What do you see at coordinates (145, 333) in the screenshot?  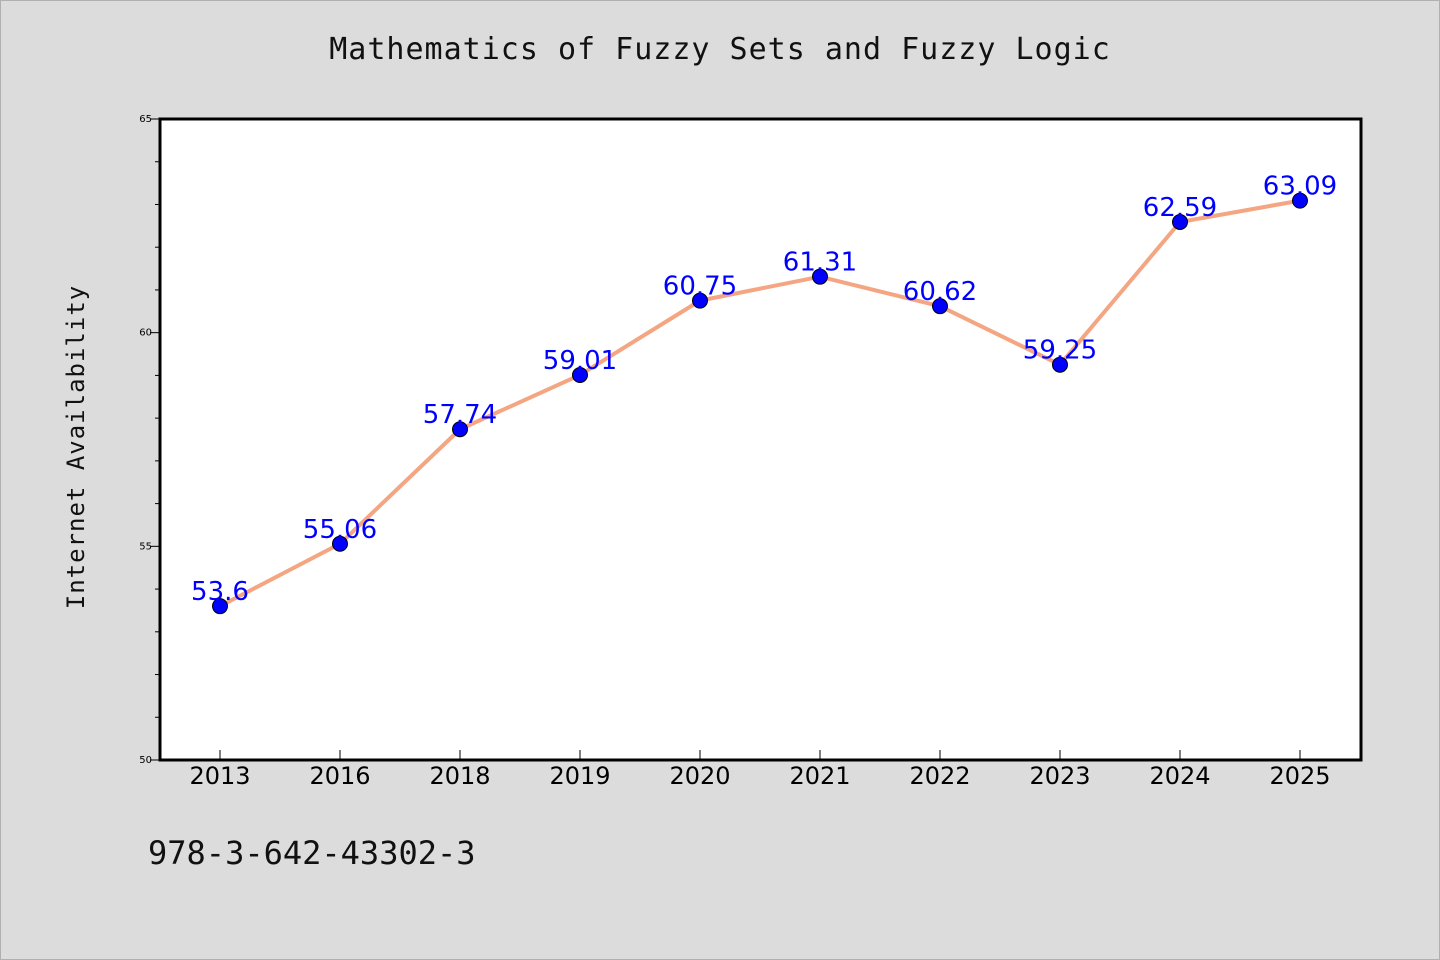 I see `y-tick-label: 60` at bounding box center [145, 333].